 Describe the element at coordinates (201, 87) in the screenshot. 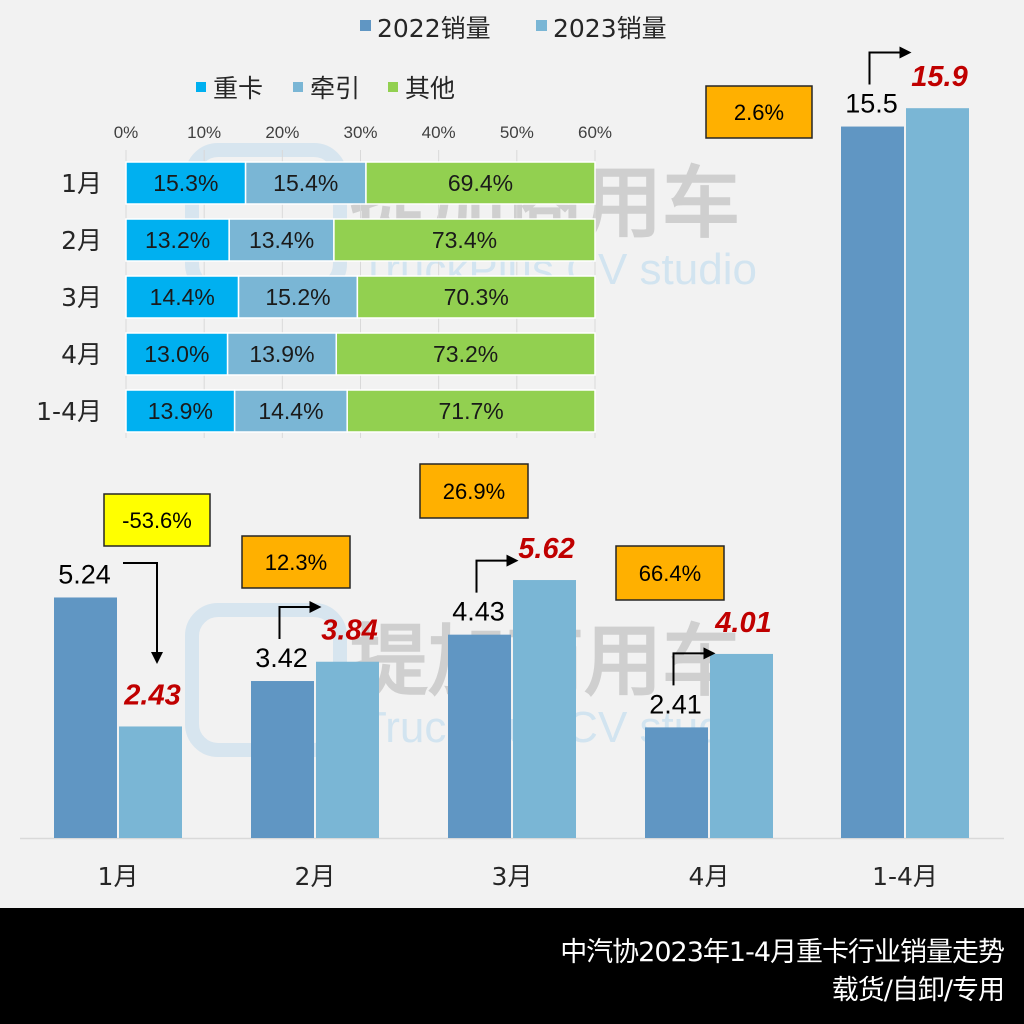

I see `legend-swatch-heavy` at that location.